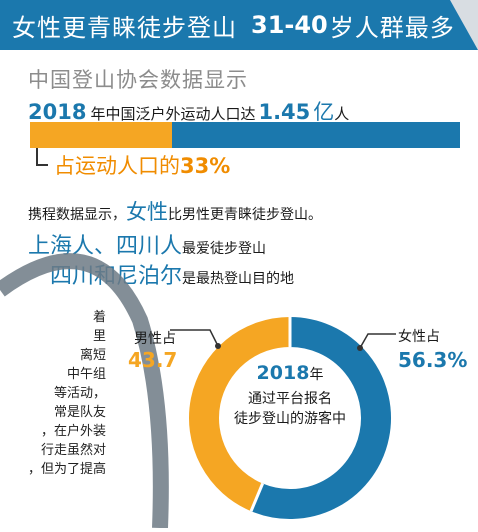  I want to click on male-leader-line-dot, so click(218, 346).